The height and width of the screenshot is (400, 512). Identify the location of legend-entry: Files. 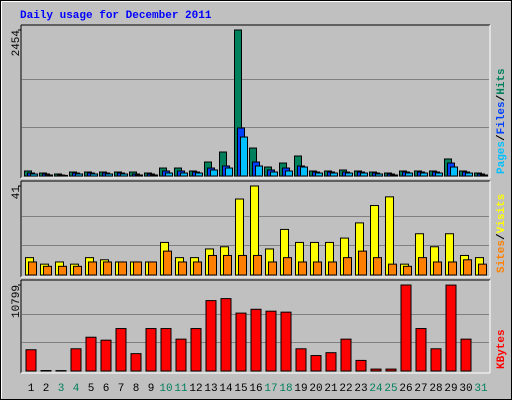
(502, 117).